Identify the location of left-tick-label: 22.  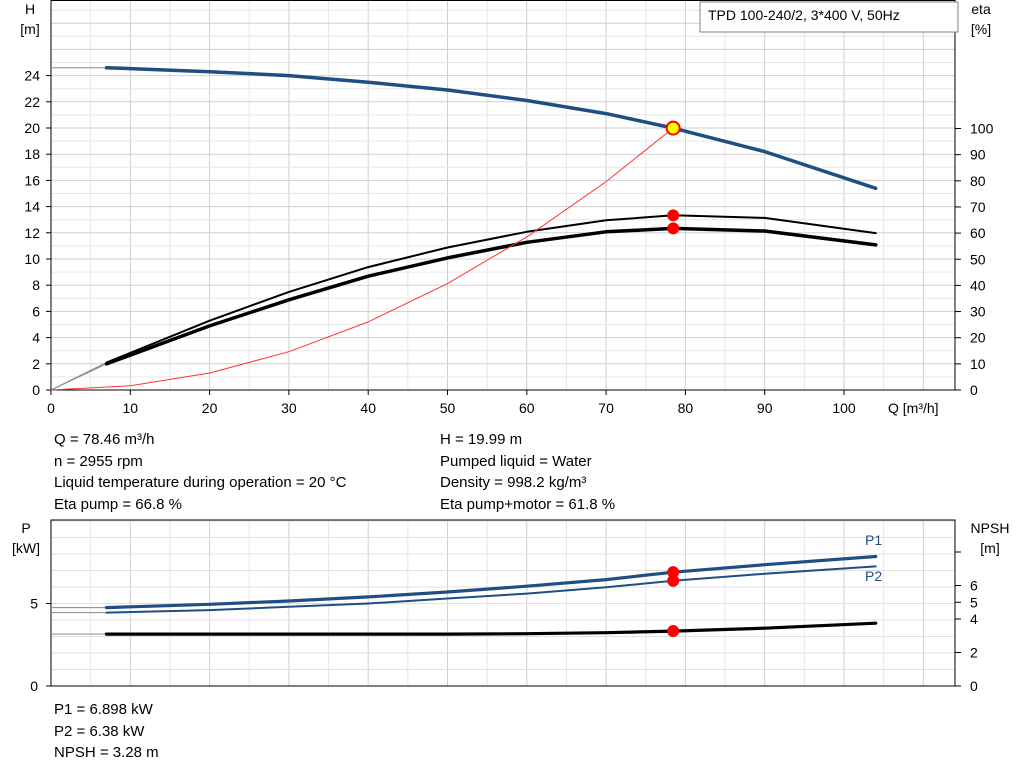
(32, 102).